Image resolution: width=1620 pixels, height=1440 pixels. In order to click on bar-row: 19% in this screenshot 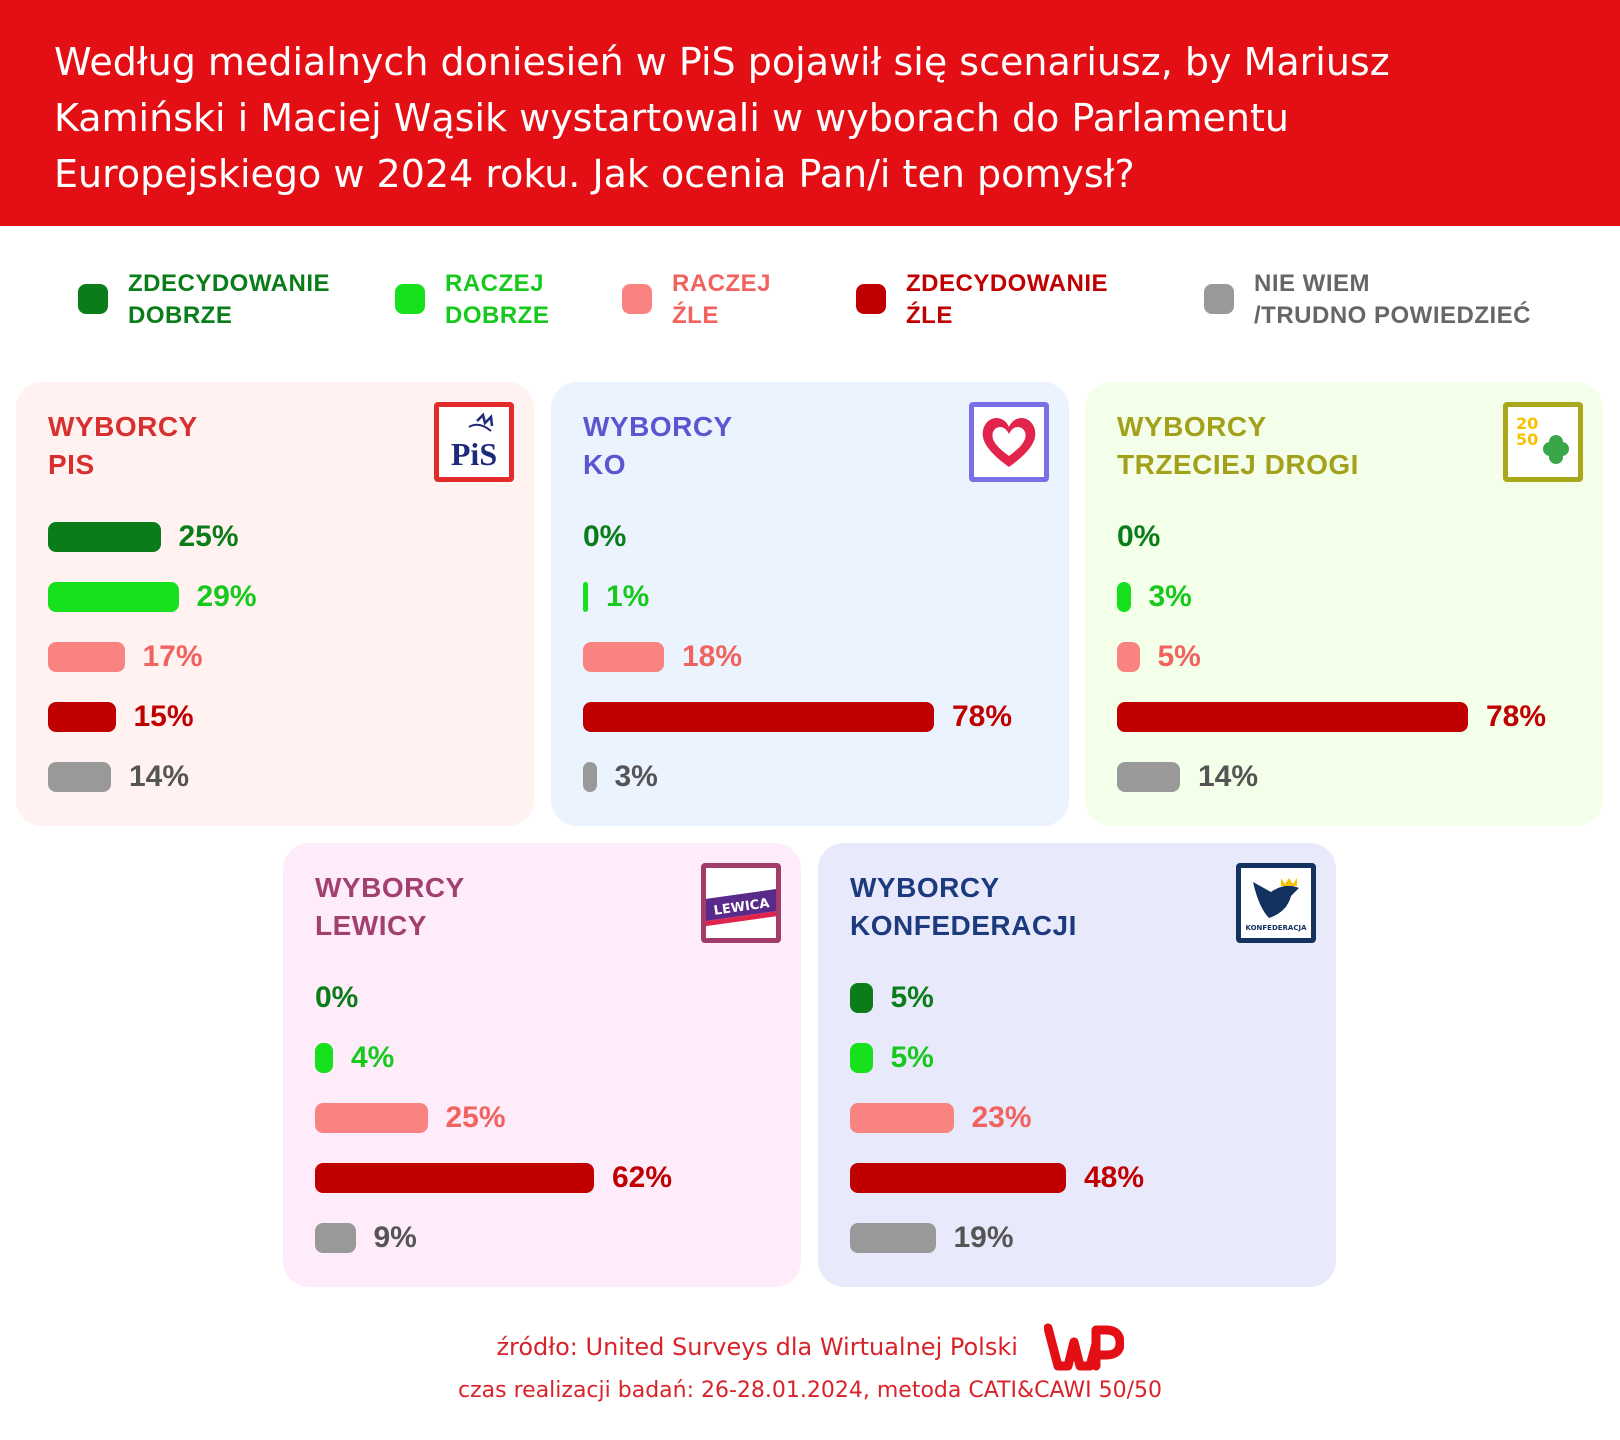, I will do `click(932, 1238)`.